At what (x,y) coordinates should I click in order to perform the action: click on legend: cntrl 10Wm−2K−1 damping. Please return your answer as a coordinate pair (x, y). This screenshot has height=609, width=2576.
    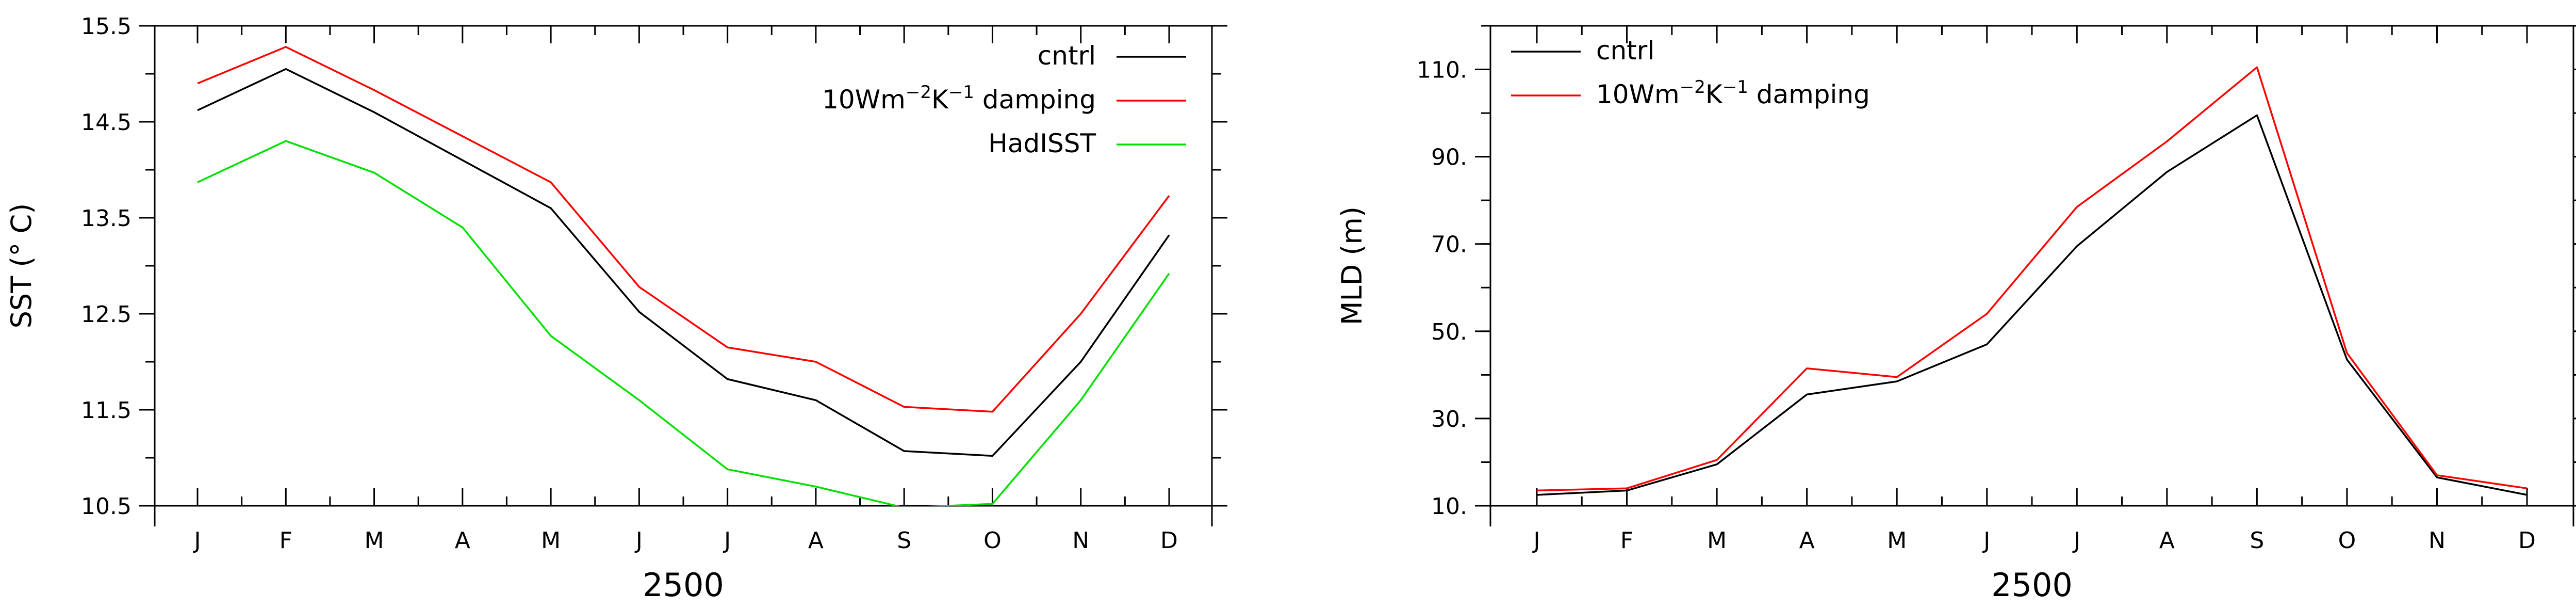
    Looking at the image, I should click on (1690, 72).